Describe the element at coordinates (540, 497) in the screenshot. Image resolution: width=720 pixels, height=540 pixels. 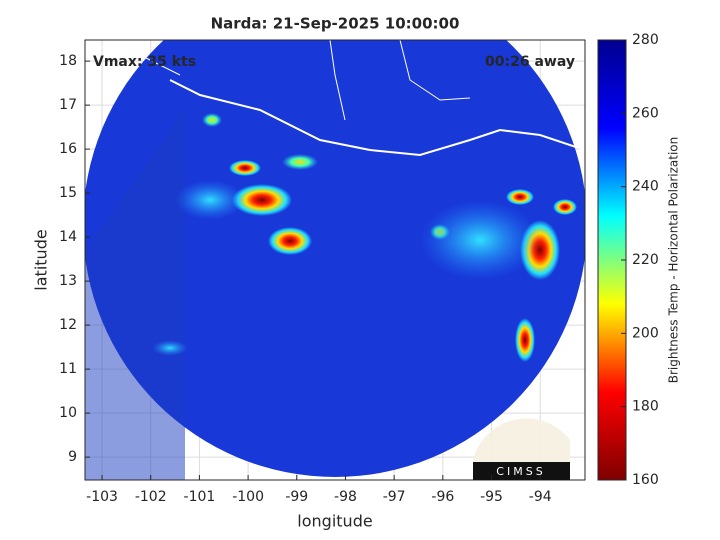
I see `x-tick-label: -94` at that location.